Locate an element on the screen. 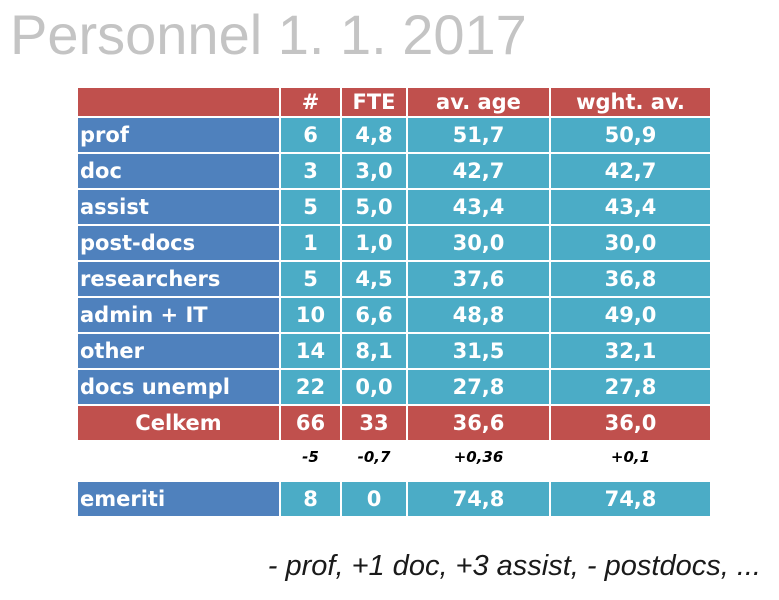 Image resolution: width=779 pixels, height=600 pixels. row-av-age: 31,5 is located at coordinates (478, 351).